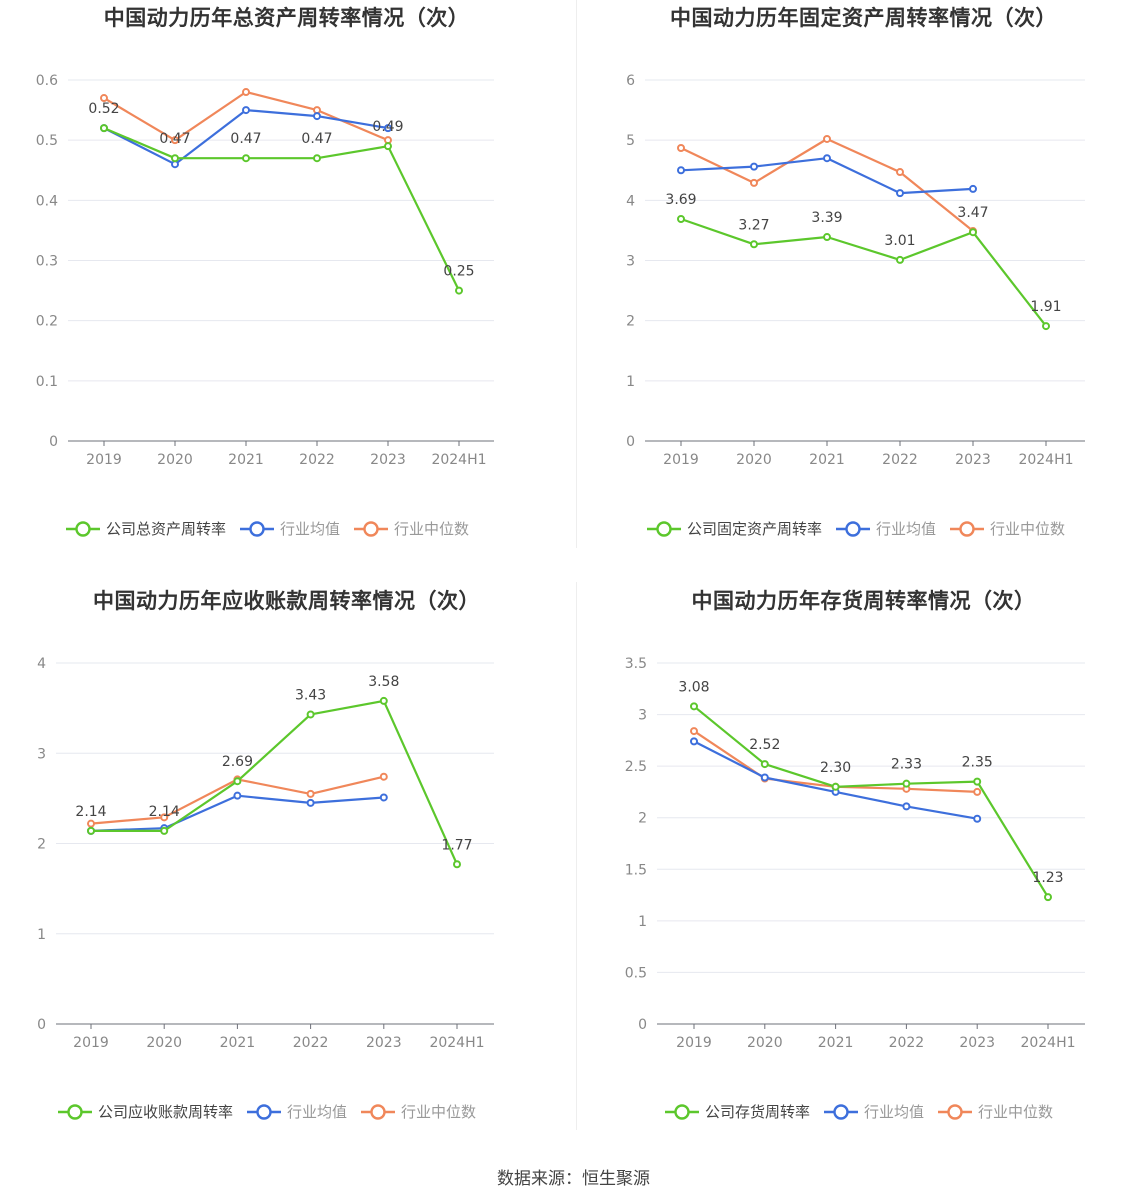 The height and width of the screenshot is (1202, 1147). What do you see at coordinates (899, 241) in the screenshot?
I see `data-label: 3.01` at bounding box center [899, 241].